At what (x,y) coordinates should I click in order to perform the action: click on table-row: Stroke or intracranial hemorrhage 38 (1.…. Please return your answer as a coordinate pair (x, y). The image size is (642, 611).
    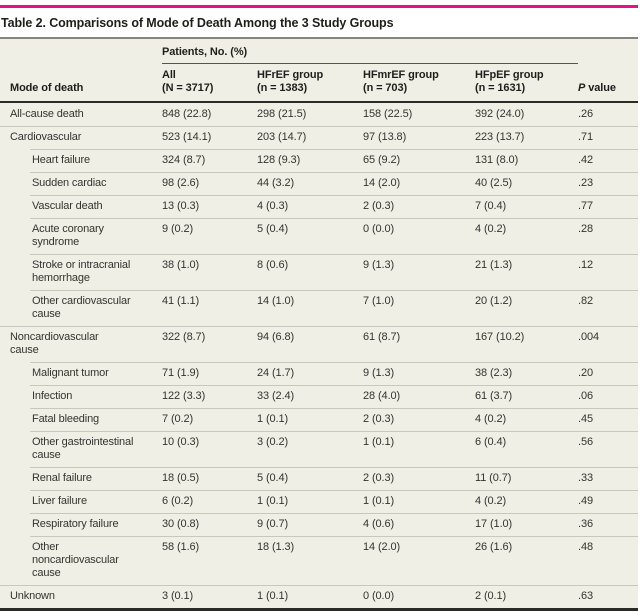
    Looking at the image, I should click on (319, 272).